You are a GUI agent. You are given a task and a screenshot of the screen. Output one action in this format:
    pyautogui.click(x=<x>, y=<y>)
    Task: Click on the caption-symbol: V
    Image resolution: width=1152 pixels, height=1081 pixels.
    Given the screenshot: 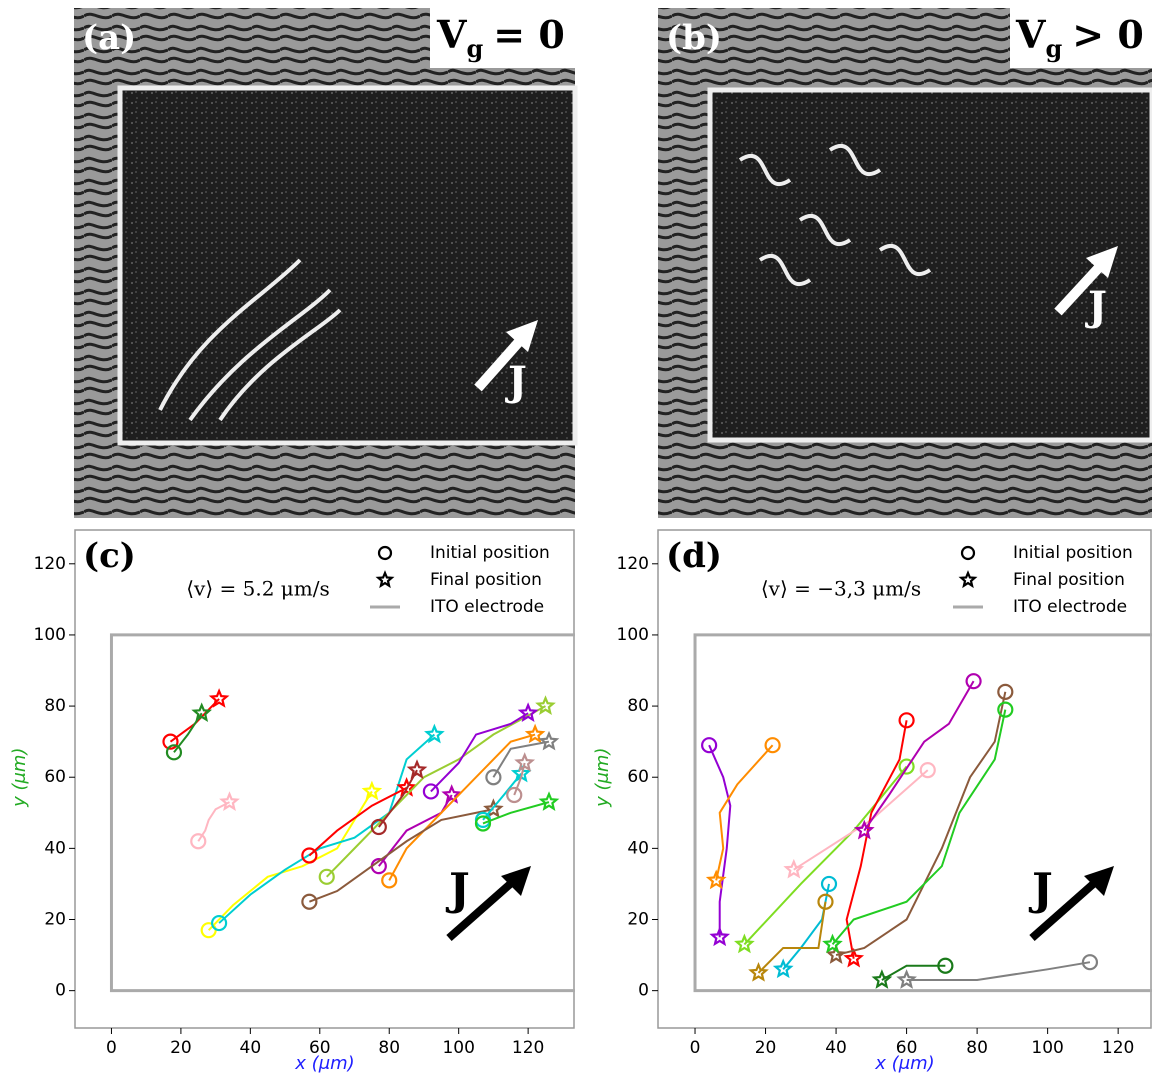 What is the action you would take?
    pyautogui.click(x=1031, y=34)
    